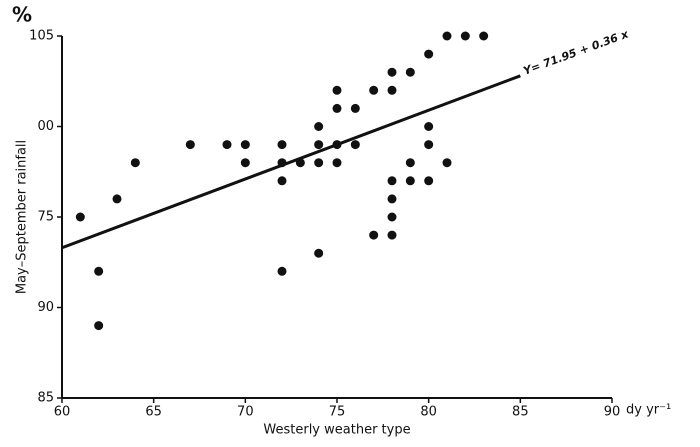 The width and height of the screenshot is (700, 447). Describe the element at coordinates (41, 36) in the screenshot. I see `y-tick-label: 105` at that location.